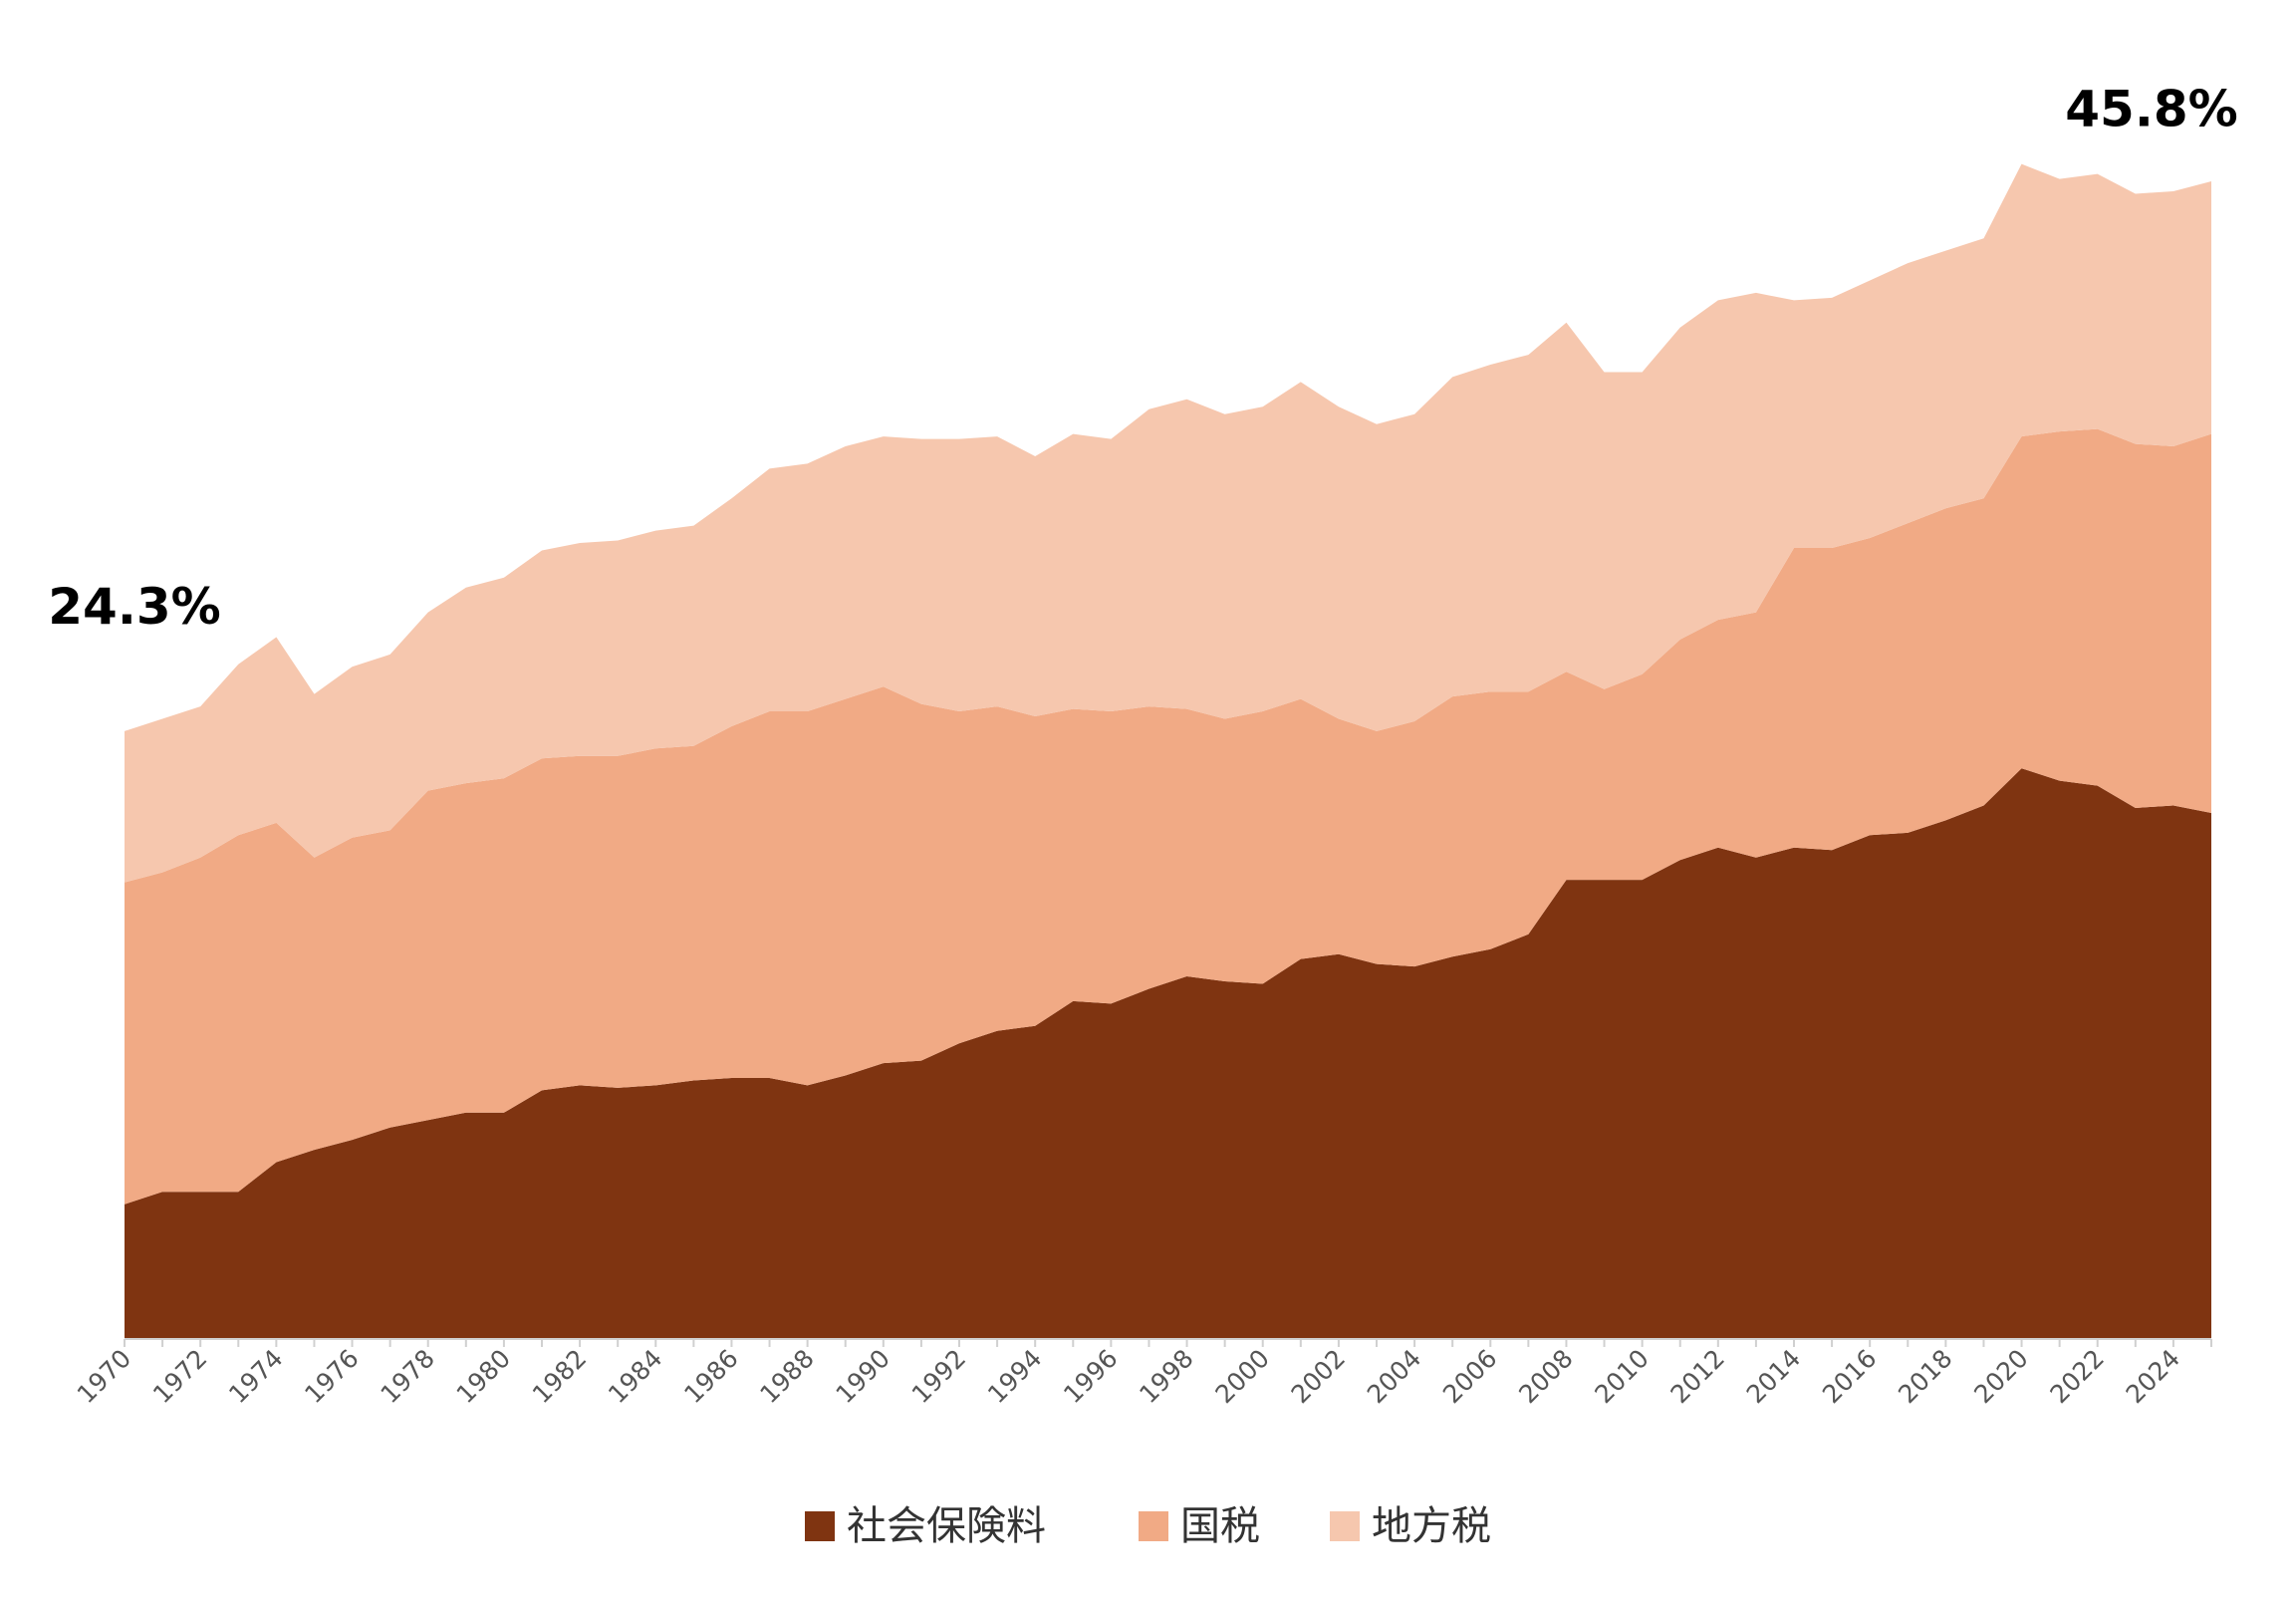 The height and width of the screenshot is (1606, 2296). What do you see at coordinates (1168, 1343) in the screenshot?
I see `x-axis` at bounding box center [1168, 1343].